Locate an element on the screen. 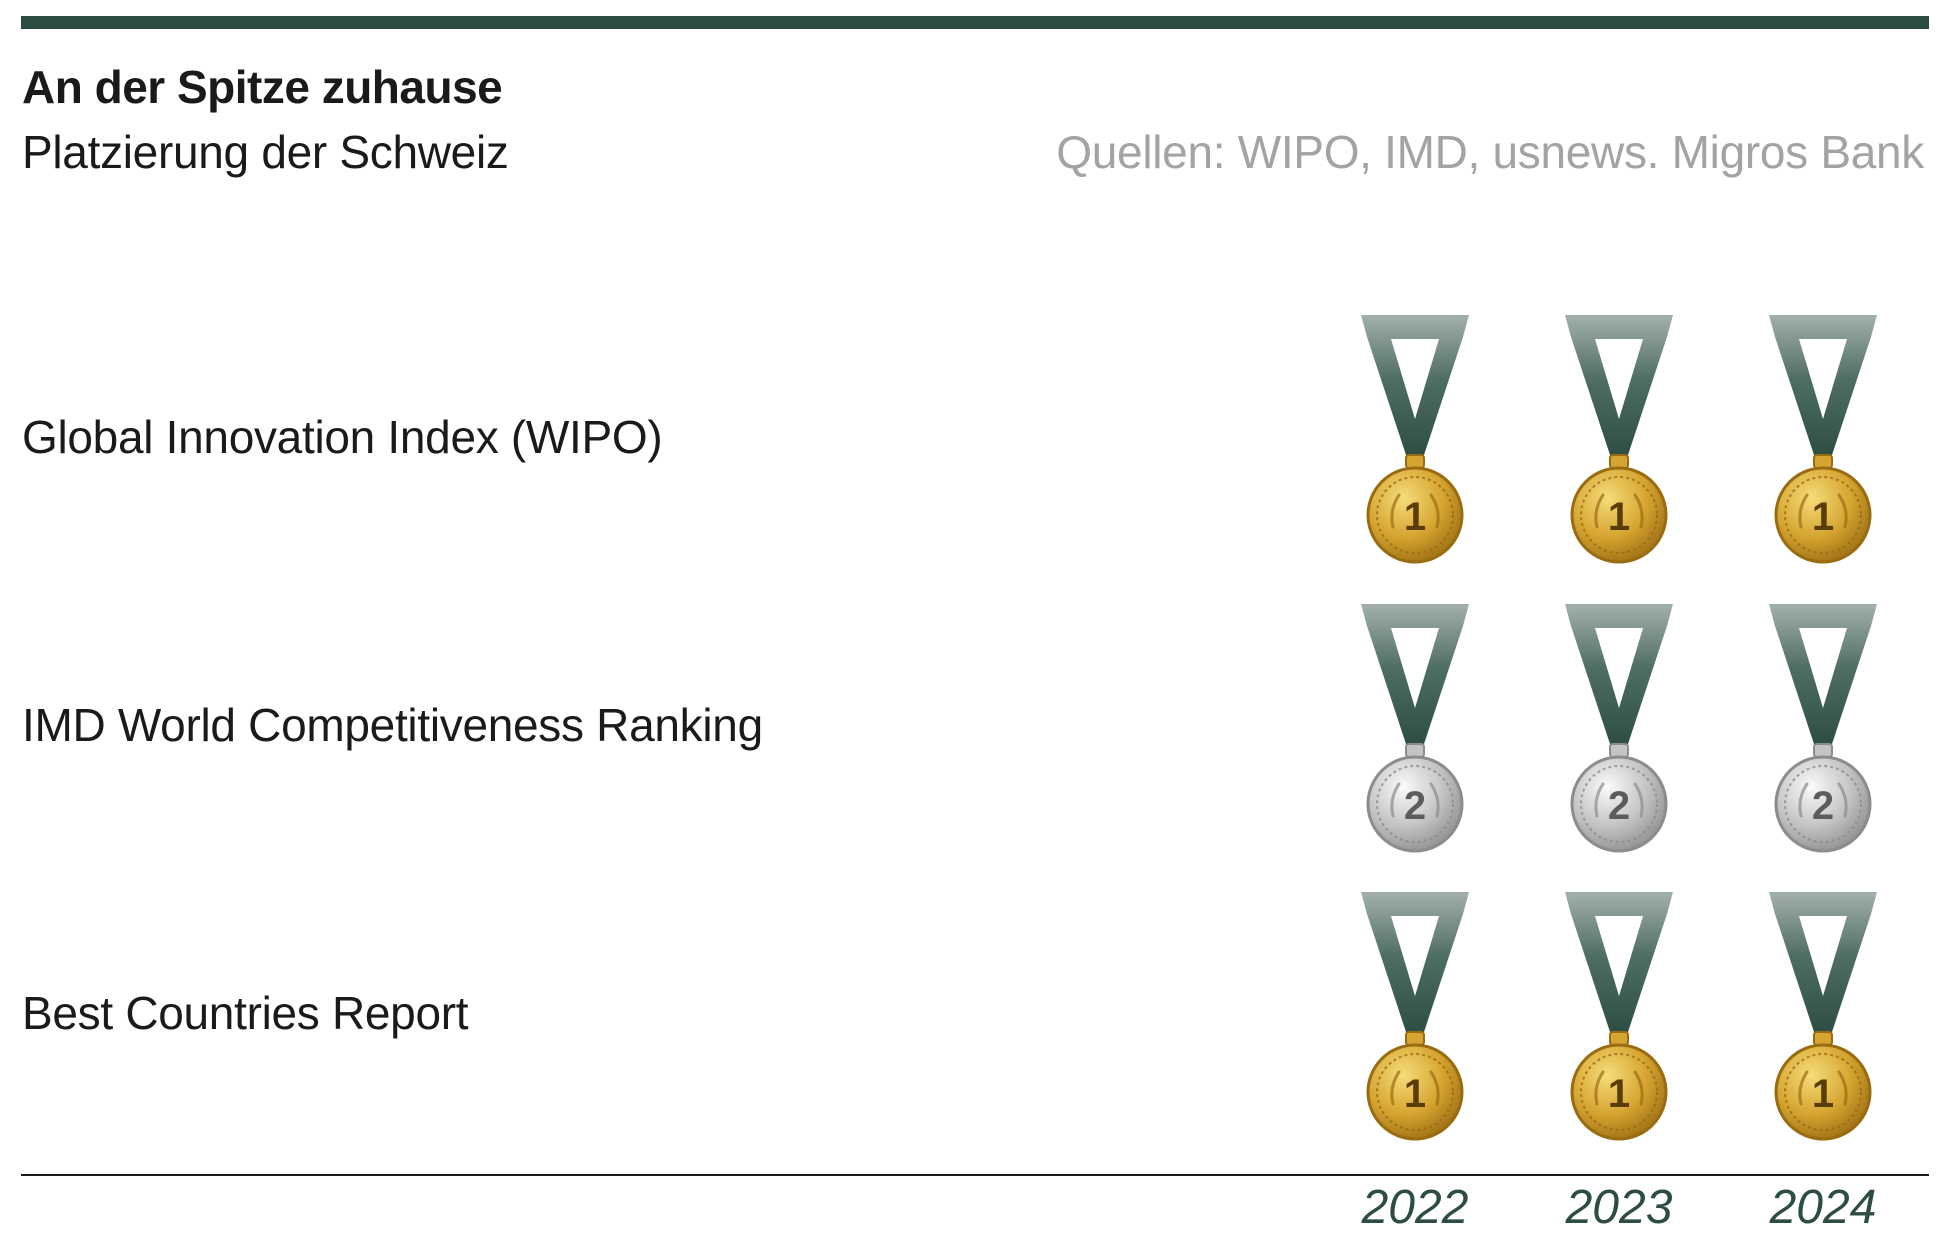 This screenshot has height=1243, width=1944. row-label: Best Countries Report is located at coordinates (245, 1013).